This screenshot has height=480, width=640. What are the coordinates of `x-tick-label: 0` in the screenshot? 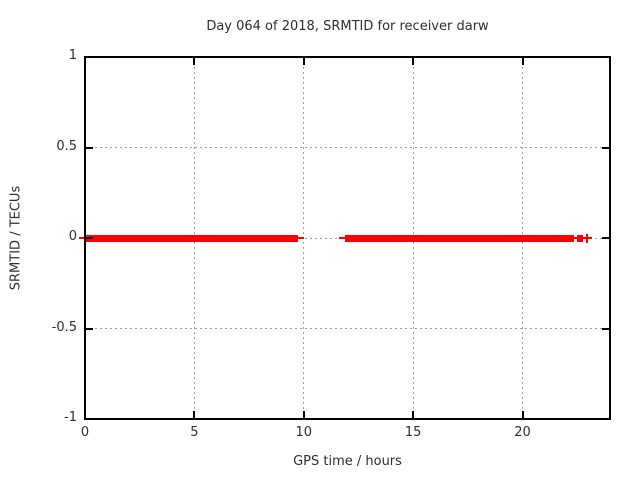 It's located at (85, 432).